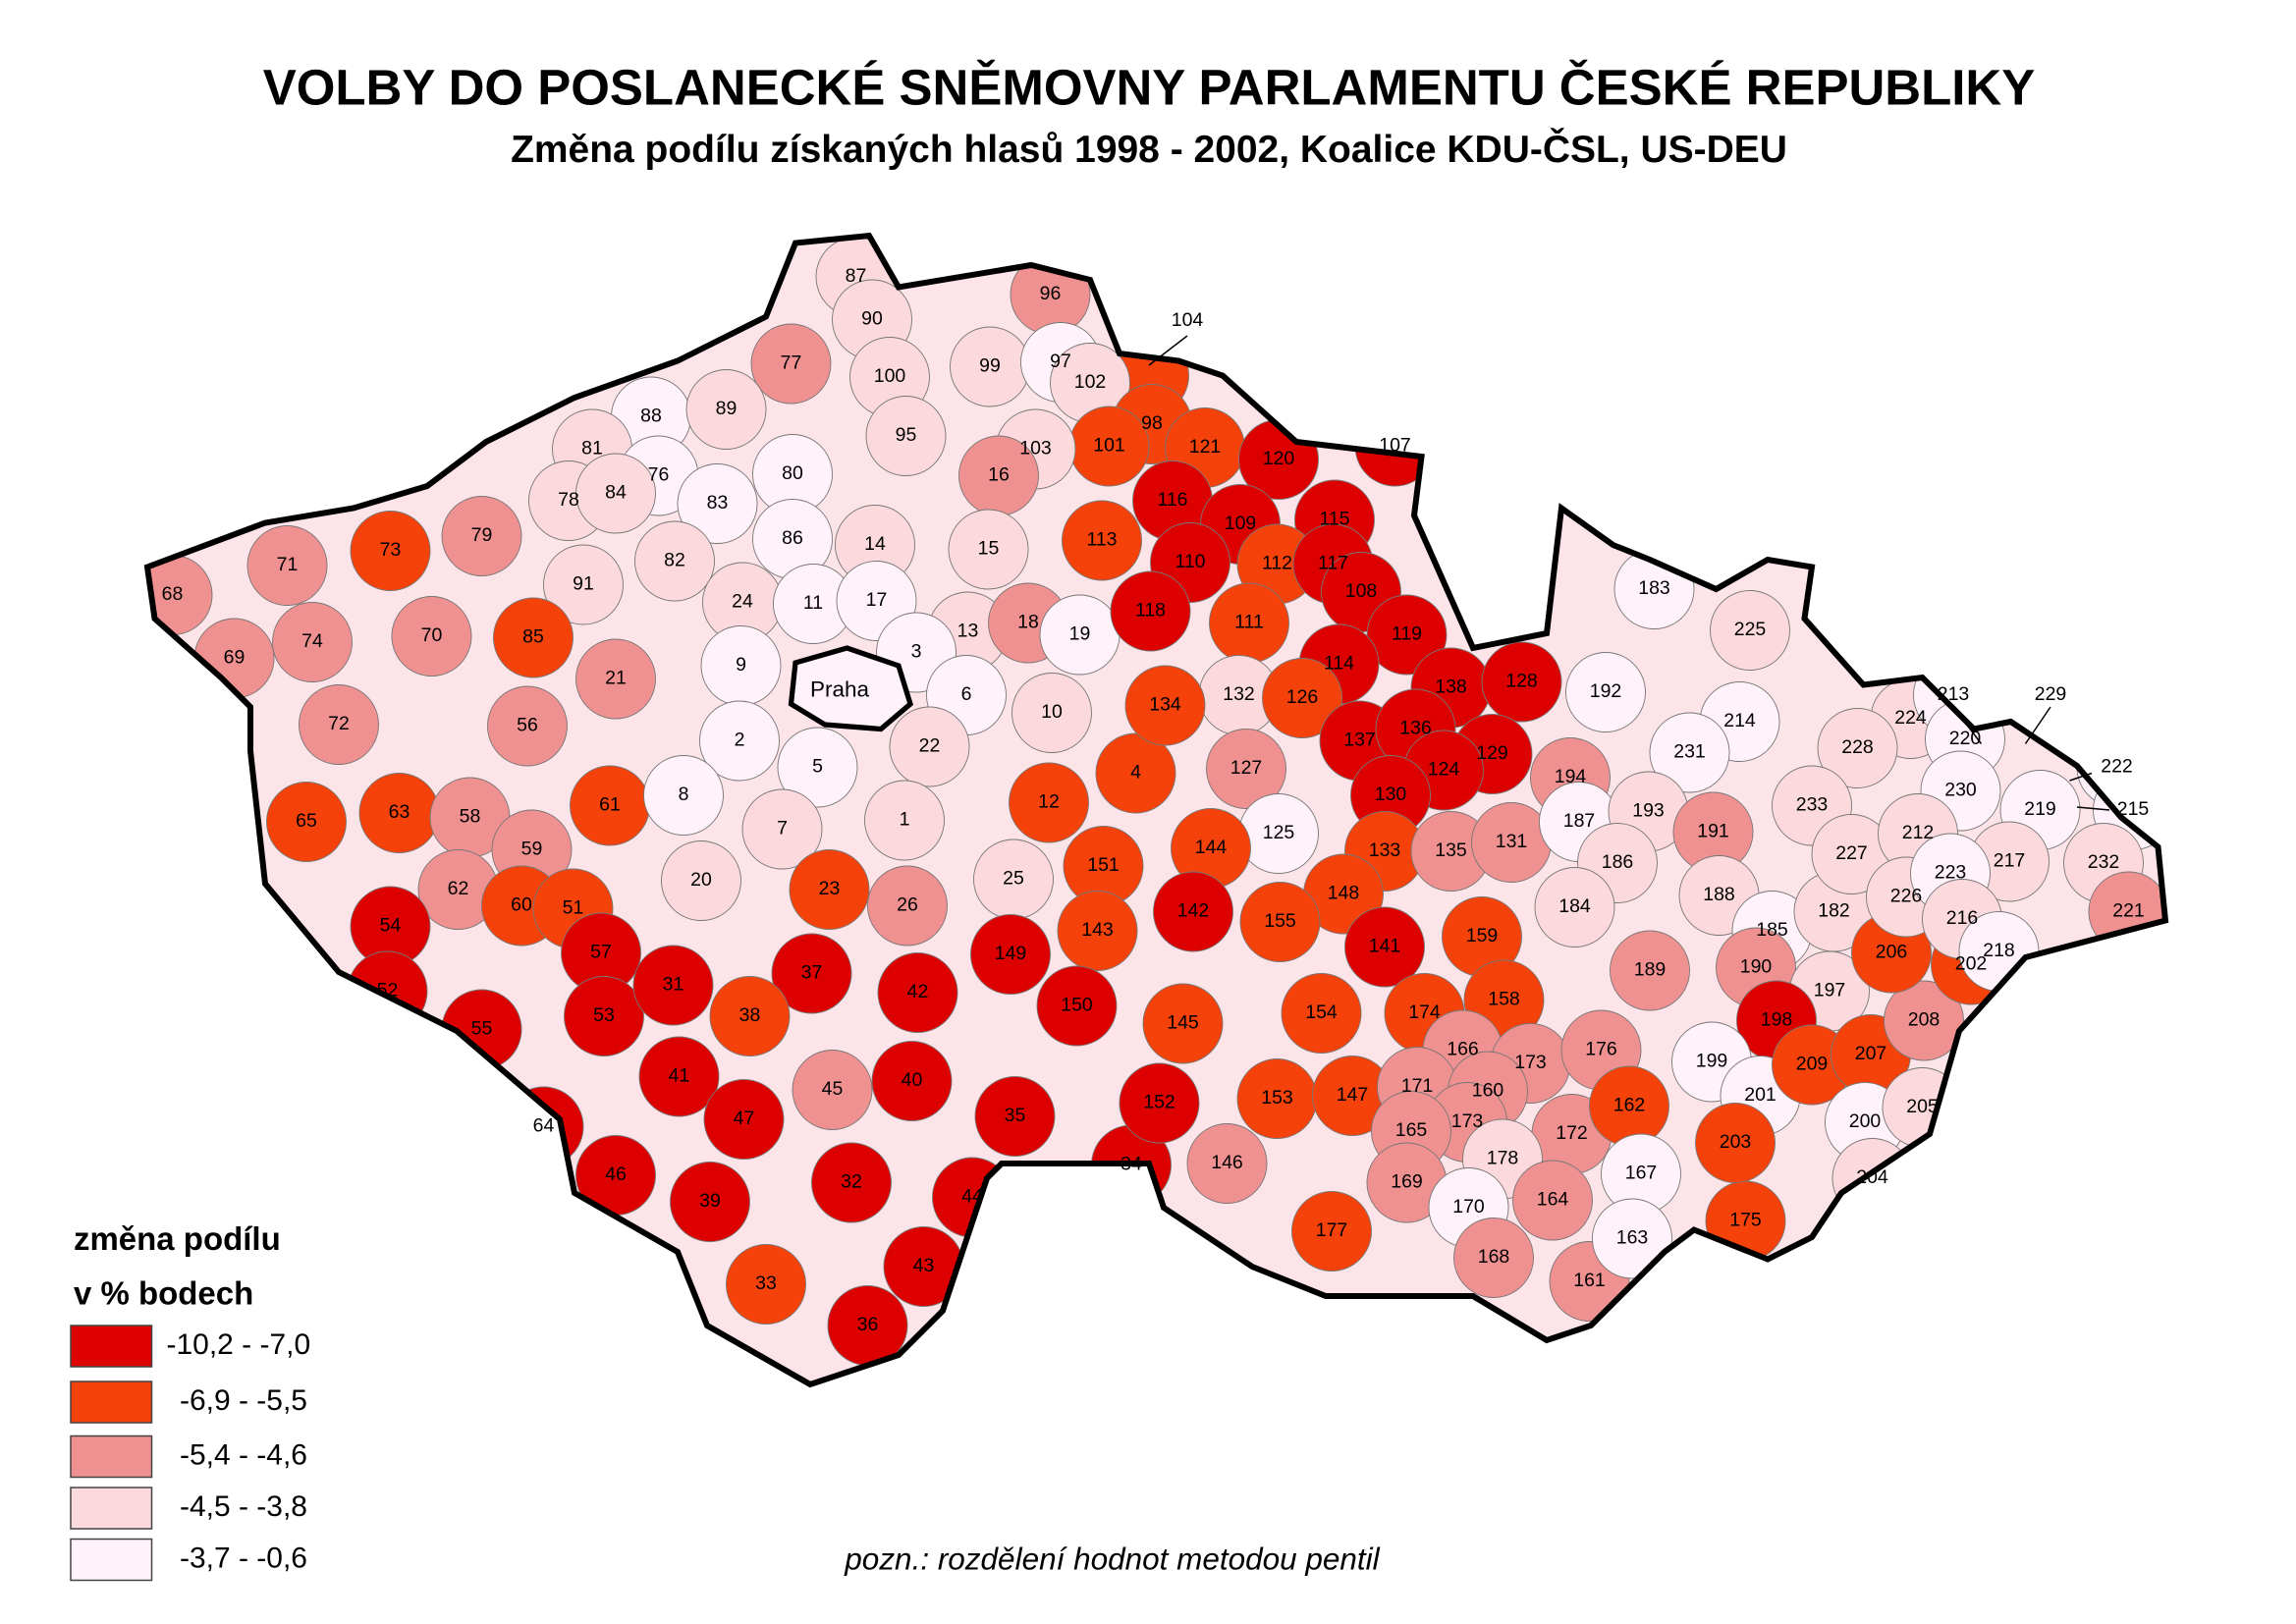 This screenshot has height=1624, width=2296. I want to click on district-label: 175, so click(1745, 1220).